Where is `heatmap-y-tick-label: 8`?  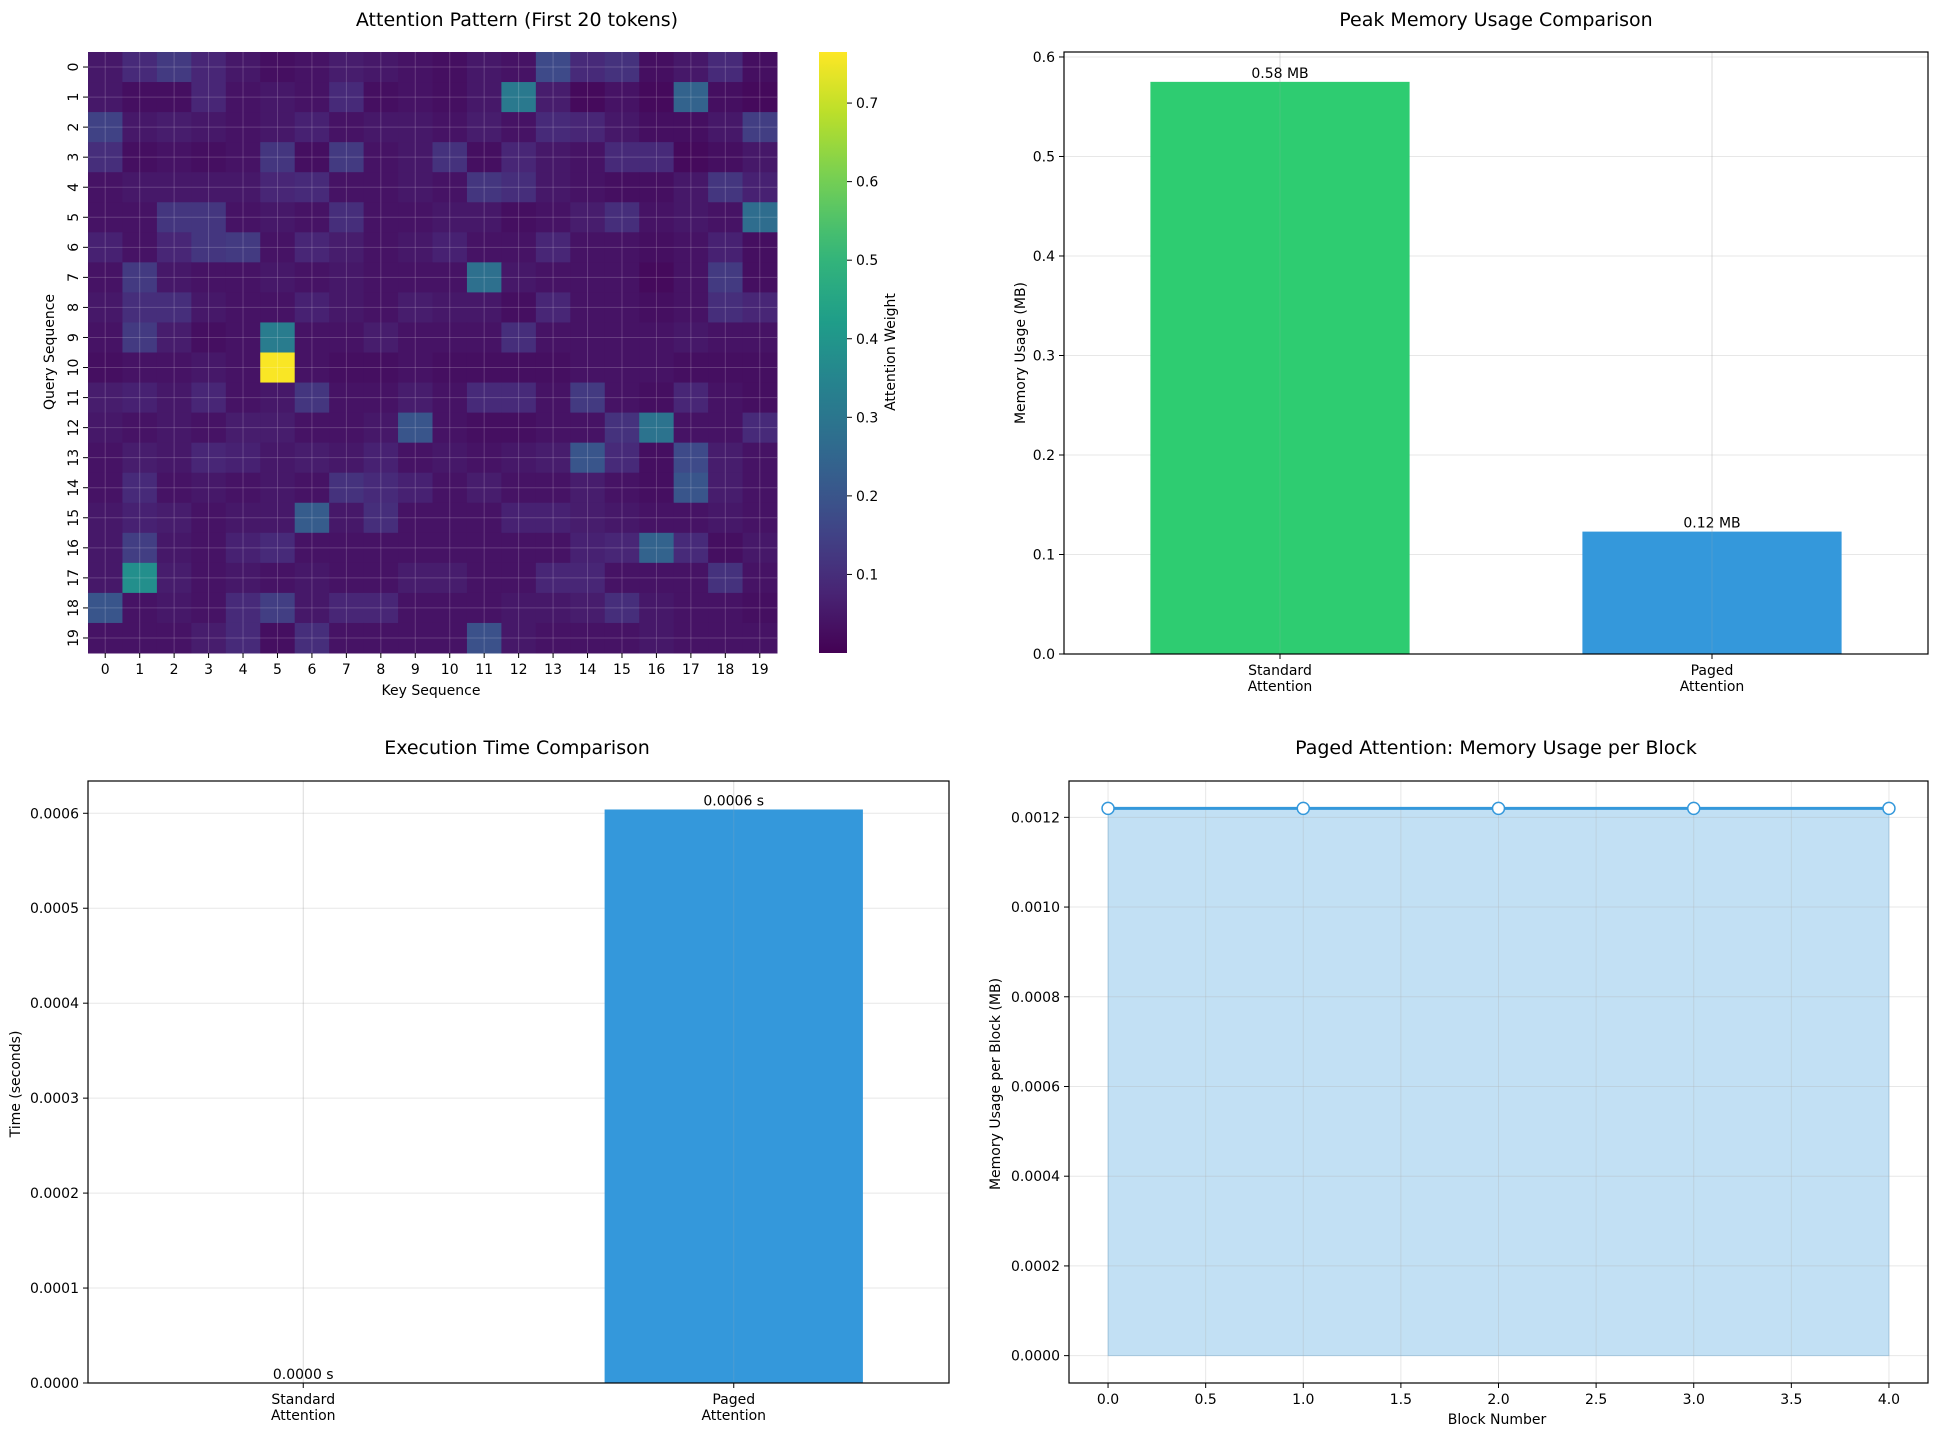
heatmap-y-tick-label: 8 is located at coordinates (74, 307).